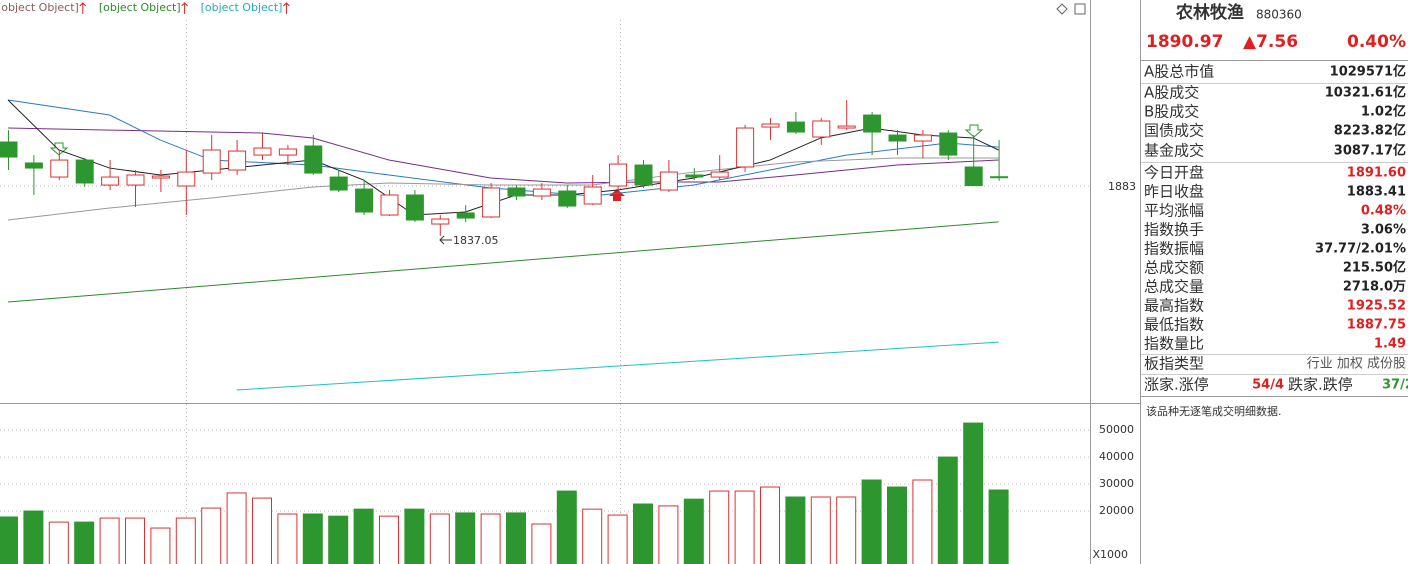 This screenshot has height=564, width=1408. Describe the element at coordinates (1174, 230) in the screenshot. I see `row-label: 指数换手` at that location.